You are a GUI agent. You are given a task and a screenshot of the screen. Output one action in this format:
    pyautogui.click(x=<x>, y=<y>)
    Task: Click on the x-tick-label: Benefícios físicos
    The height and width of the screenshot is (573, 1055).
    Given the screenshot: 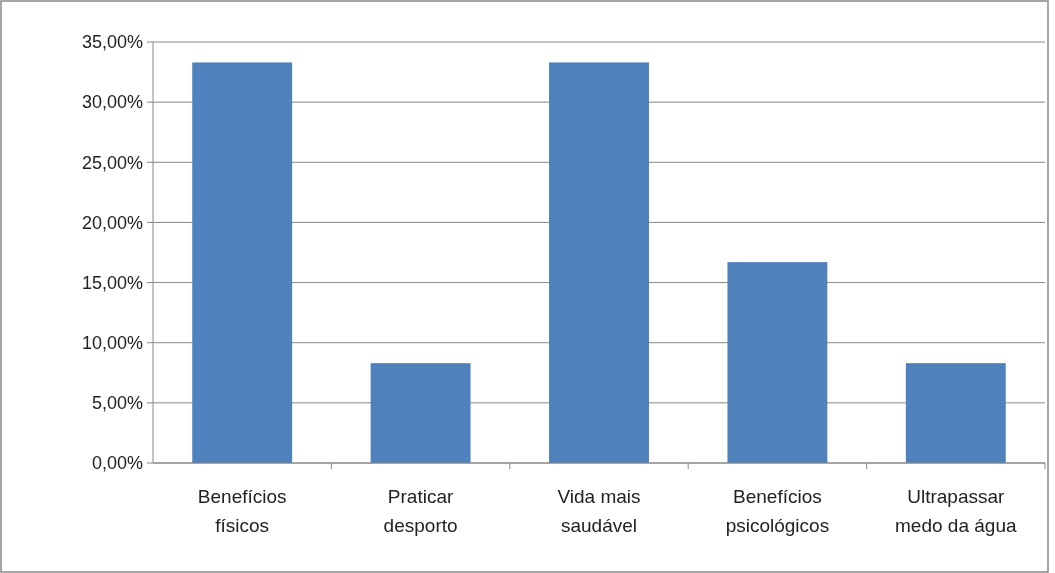 What is the action you would take?
    pyautogui.click(x=242, y=511)
    